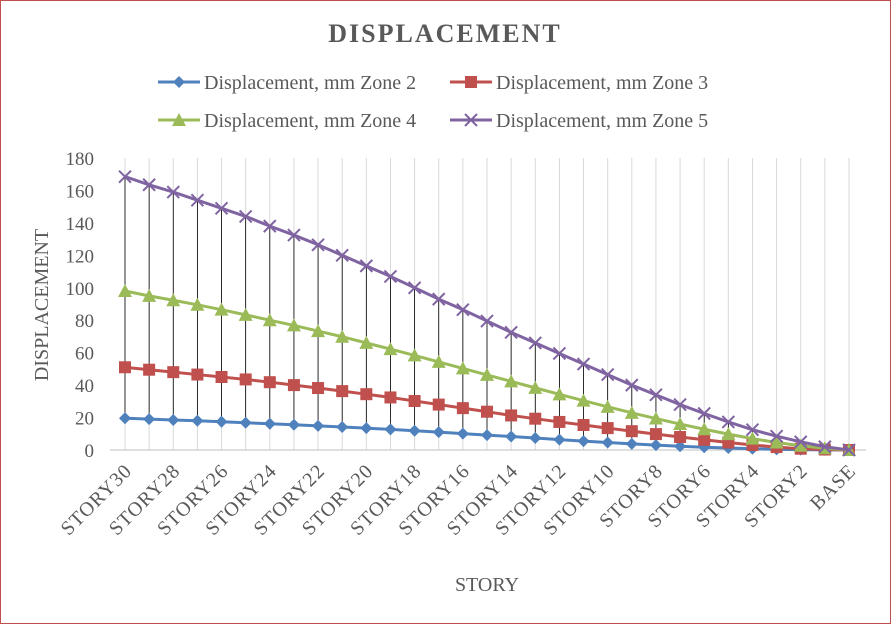 The width and height of the screenshot is (891, 624). Describe the element at coordinates (84, 321) in the screenshot. I see `y-tick-label: 80` at that location.